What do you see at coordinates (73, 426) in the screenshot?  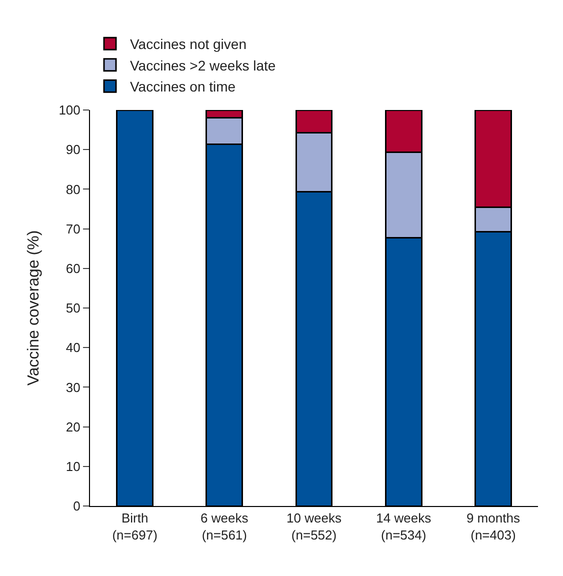 I see `y-tick-label: 20` at bounding box center [73, 426].